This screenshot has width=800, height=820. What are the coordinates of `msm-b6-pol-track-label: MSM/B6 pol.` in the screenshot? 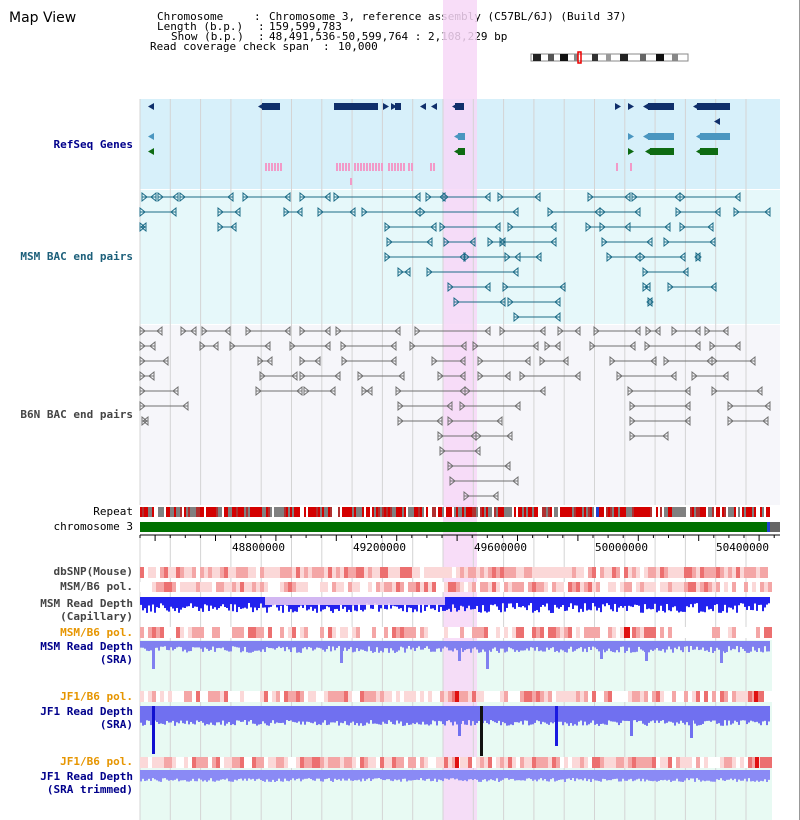 It's located at (96, 586).